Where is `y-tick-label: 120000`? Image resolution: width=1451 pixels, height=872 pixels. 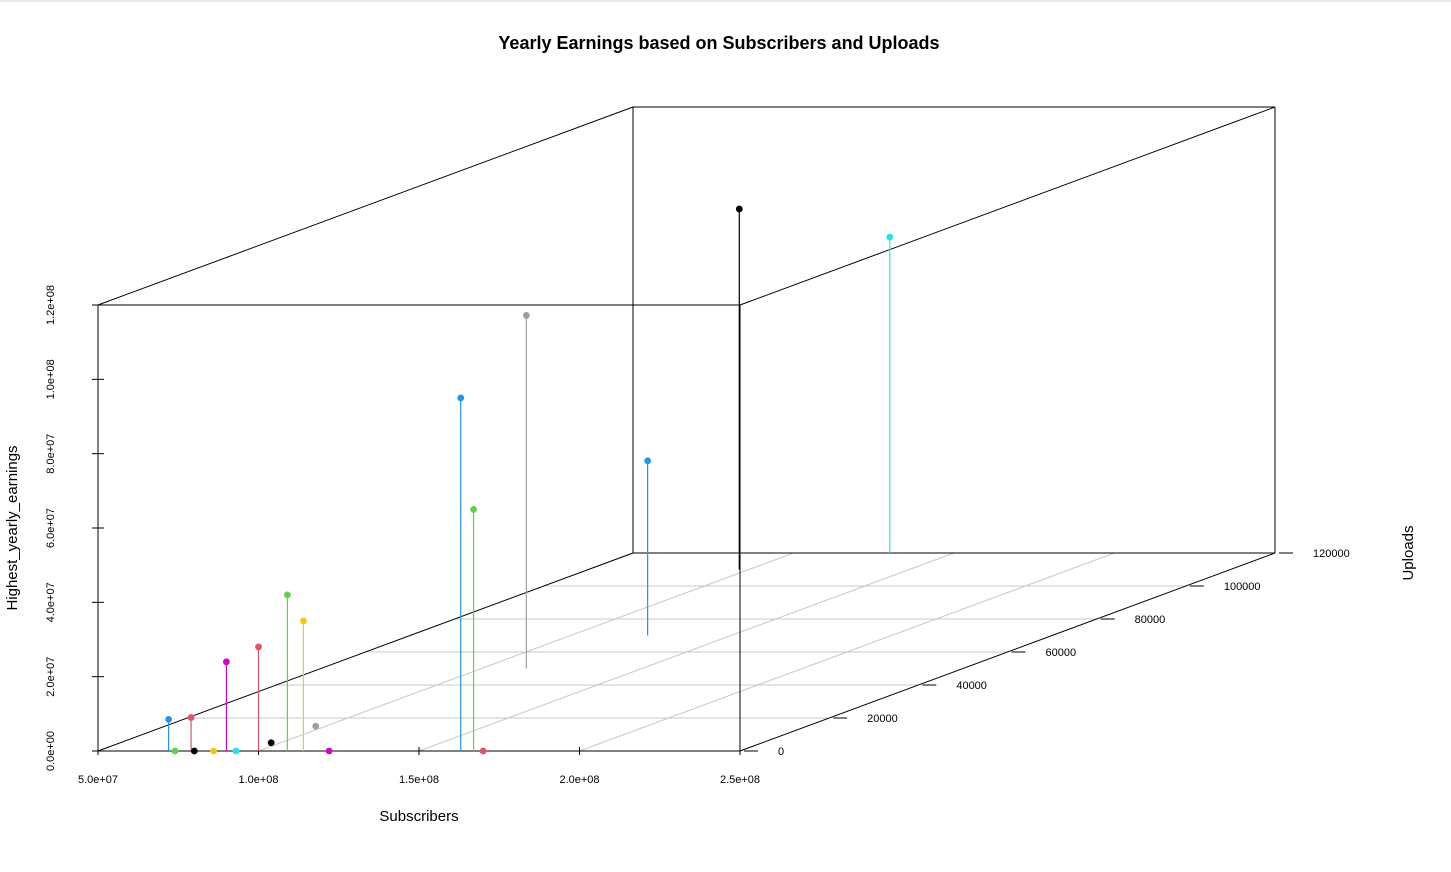 y-tick-label: 120000 is located at coordinates (1331, 554).